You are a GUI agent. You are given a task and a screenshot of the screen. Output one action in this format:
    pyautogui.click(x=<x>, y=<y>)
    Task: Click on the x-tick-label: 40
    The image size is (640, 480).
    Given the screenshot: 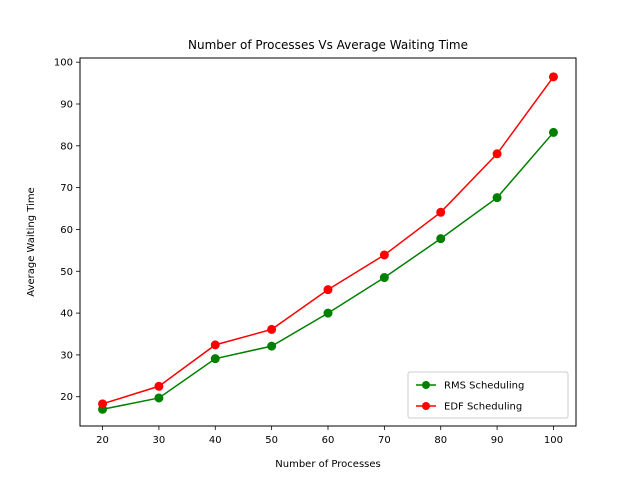 What is the action you would take?
    pyautogui.click(x=215, y=440)
    